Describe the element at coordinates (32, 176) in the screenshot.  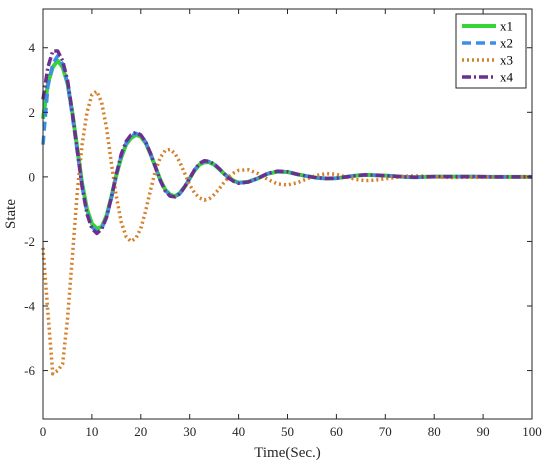
I see `y-tick-label: 0` at that location.